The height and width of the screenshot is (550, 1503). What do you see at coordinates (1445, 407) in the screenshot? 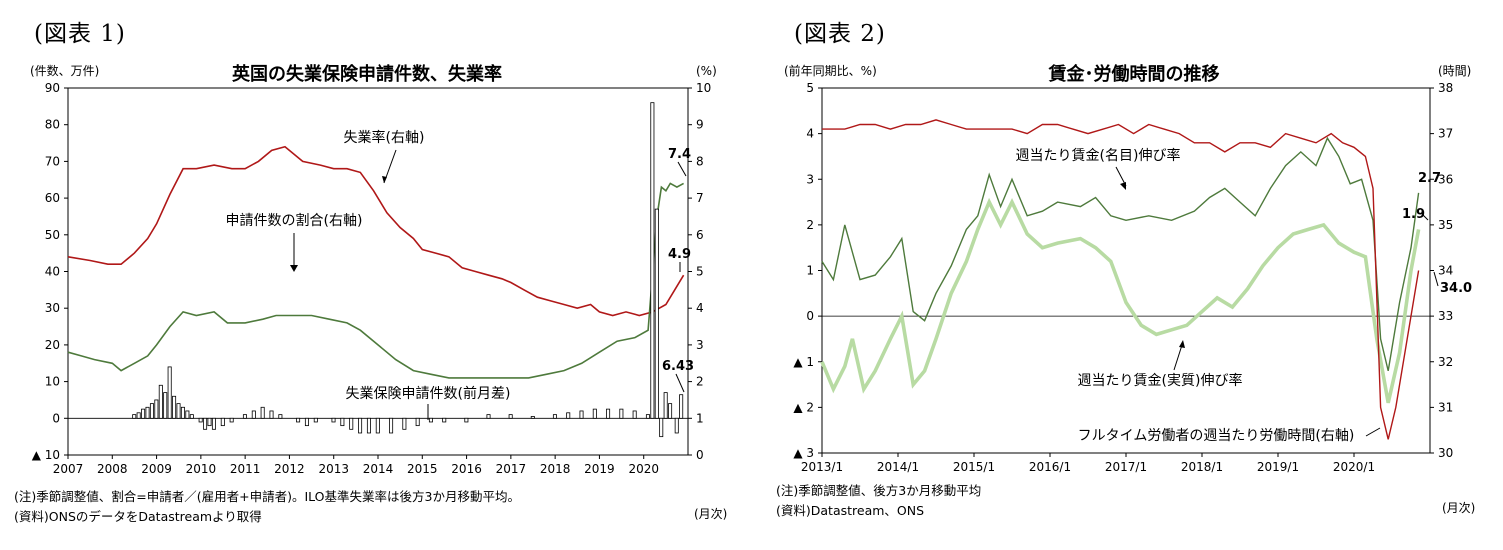
I see `fig2-right-tick-label: 31` at bounding box center [1445, 407].